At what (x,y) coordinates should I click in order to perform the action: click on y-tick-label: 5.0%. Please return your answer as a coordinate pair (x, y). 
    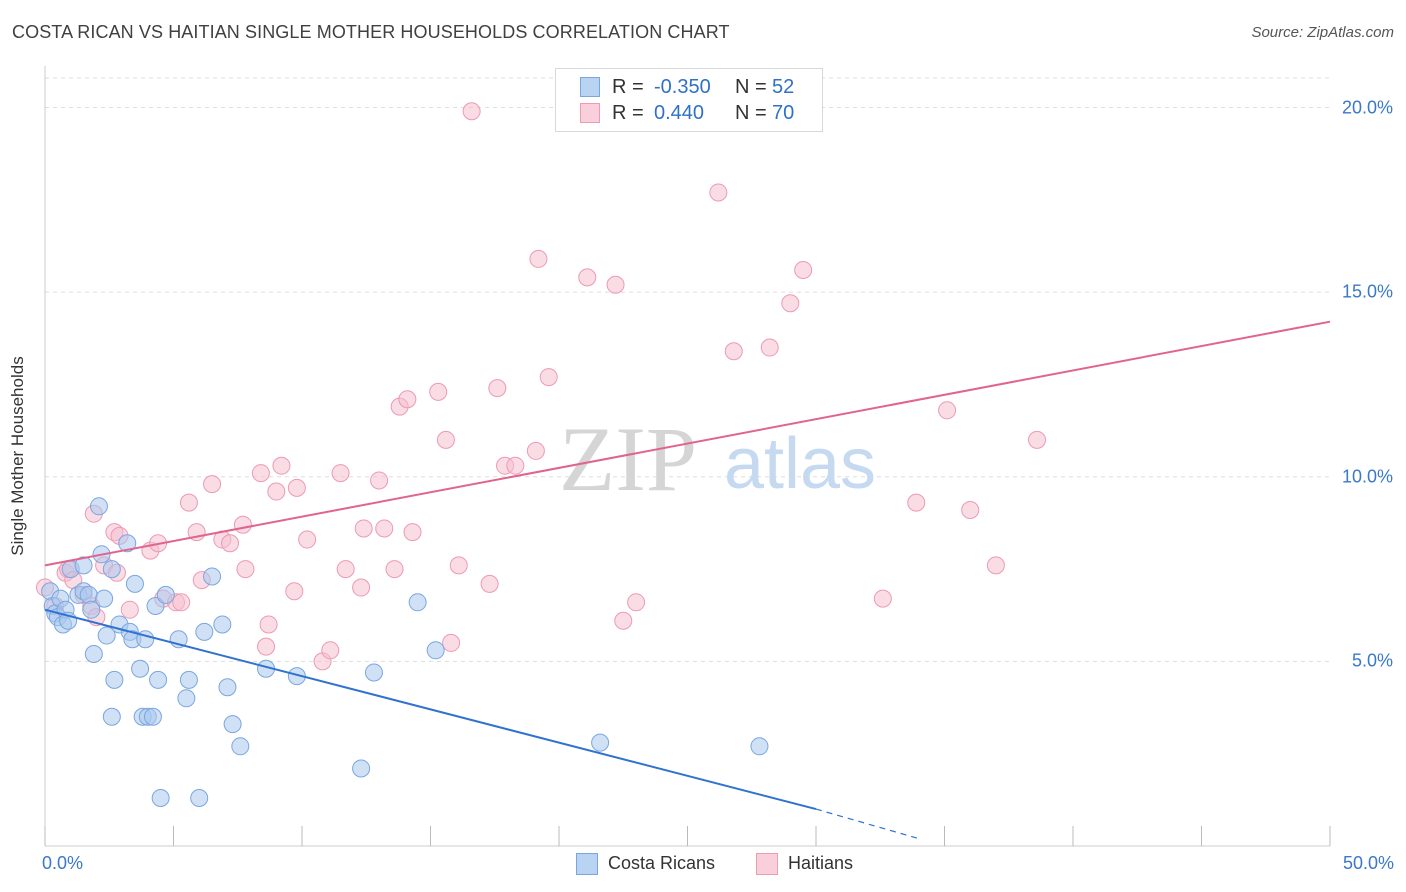
    Looking at the image, I should click on (1372, 660).